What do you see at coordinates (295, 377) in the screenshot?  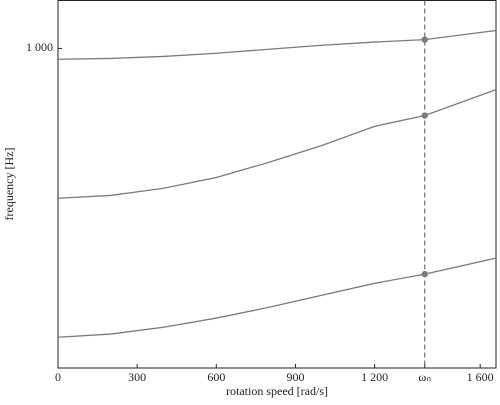 I see `x-tick-label: 900` at bounding box center [295, 377].